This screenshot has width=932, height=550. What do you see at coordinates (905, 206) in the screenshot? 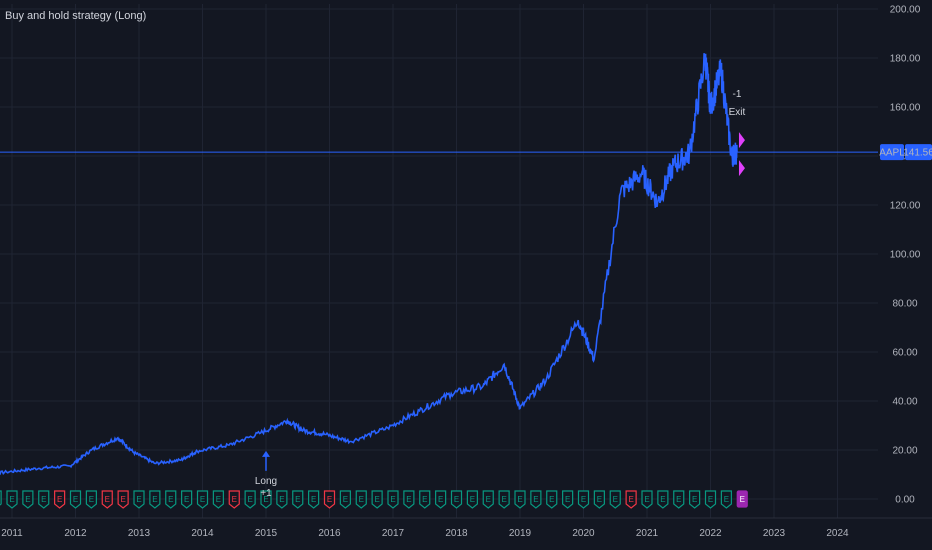
I see `y-tick-label: 120.00` at bounding box center [905, 206].